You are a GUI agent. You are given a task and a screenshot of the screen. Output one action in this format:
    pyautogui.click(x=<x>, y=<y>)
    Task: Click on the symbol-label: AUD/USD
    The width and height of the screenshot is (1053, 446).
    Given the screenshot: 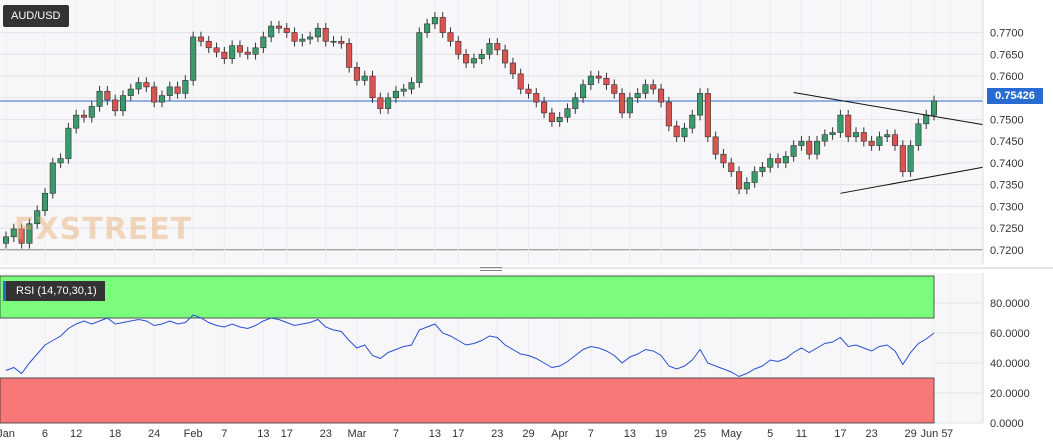 What is the action you would take?
    pyautogui.click(x=36, y=16)
    